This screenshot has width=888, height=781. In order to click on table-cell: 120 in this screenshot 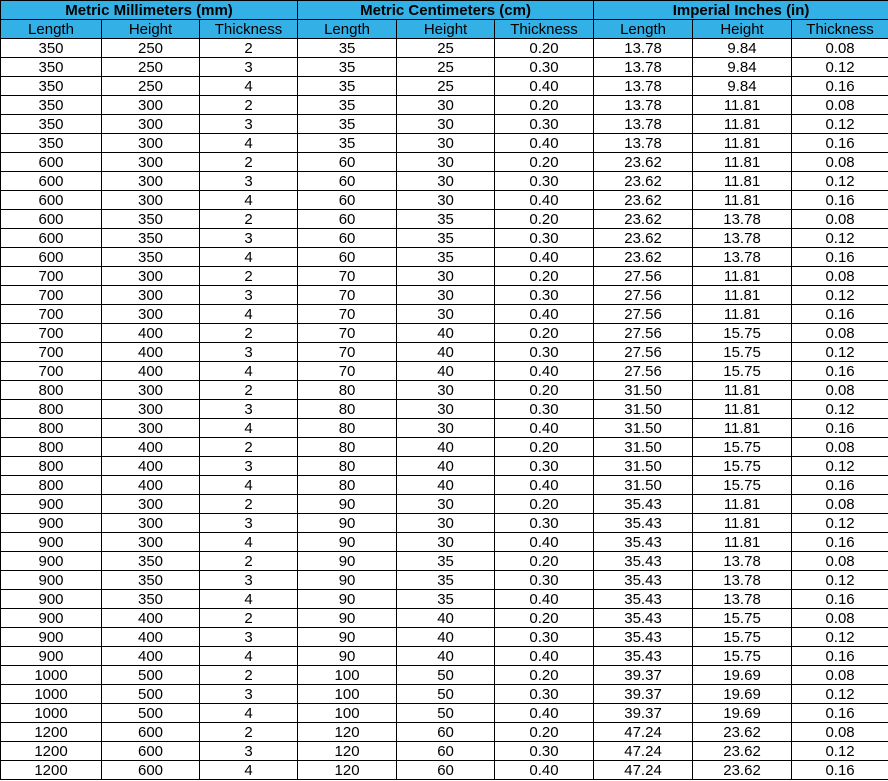, I will do `click(347, 751)`.